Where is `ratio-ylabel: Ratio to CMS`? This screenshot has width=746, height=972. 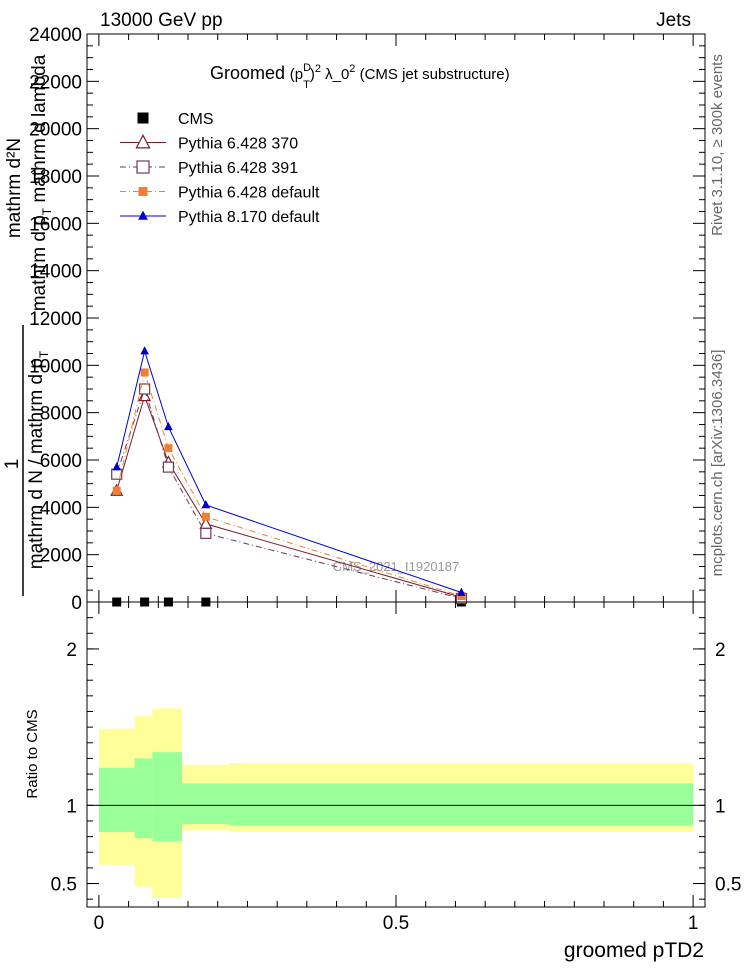 ratio-ylabel: Ratio to CMS is located at coordinates (32, 753).